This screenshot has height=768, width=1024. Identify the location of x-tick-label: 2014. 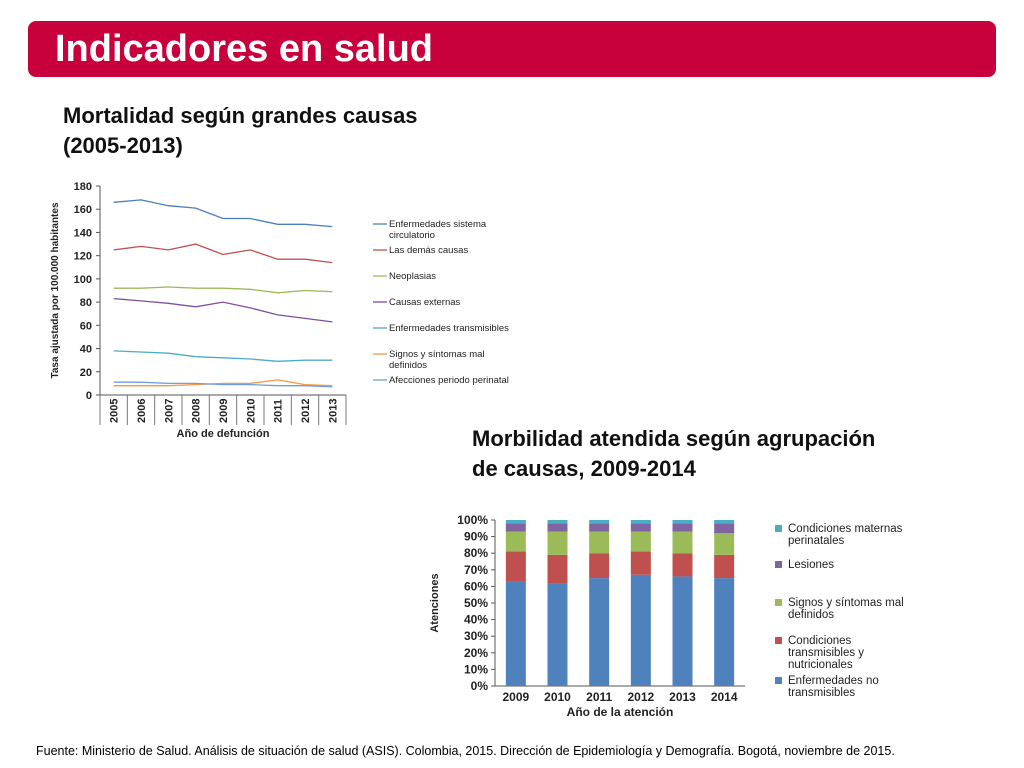
(724, 697).